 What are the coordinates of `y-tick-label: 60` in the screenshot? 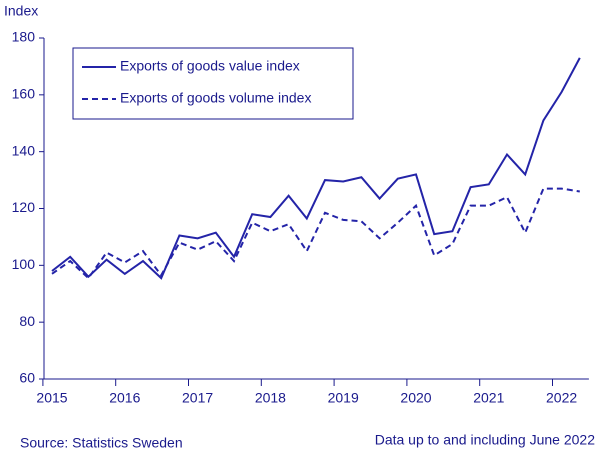 It's located at (27, 378).